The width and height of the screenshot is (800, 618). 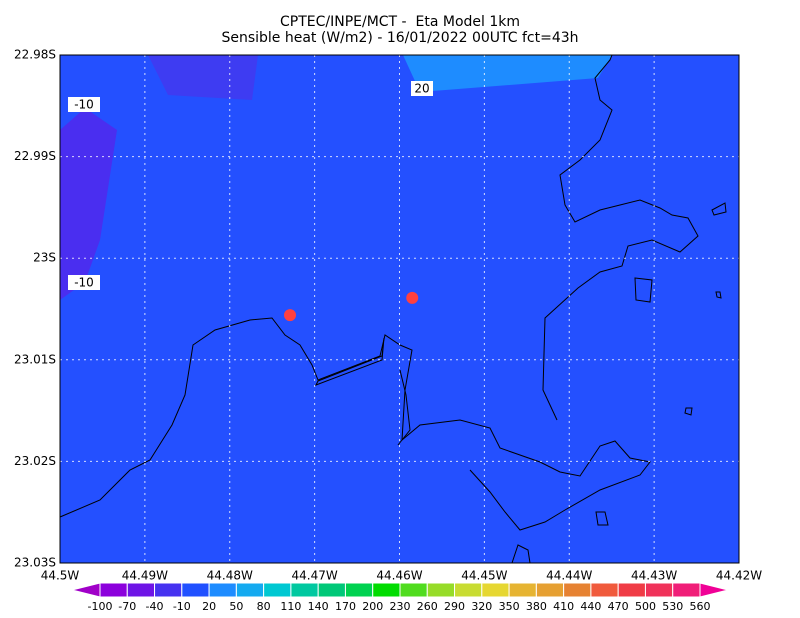 What do you see at coordinates (372, 606) in the screenshot?
I see `colorbar-label: 200` at bounding box center [372, 606].